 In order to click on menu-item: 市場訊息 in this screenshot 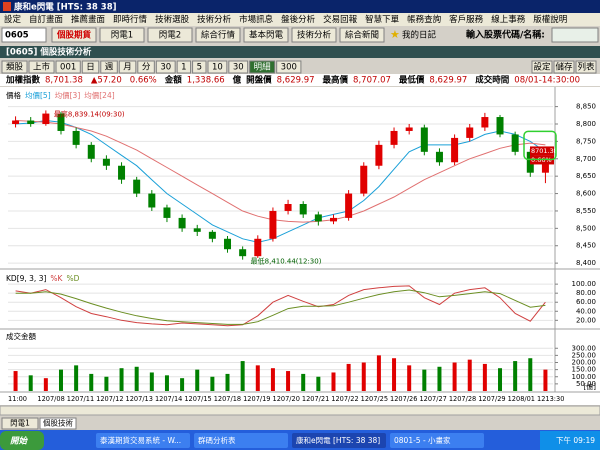, I will do `click(256, 19)`.